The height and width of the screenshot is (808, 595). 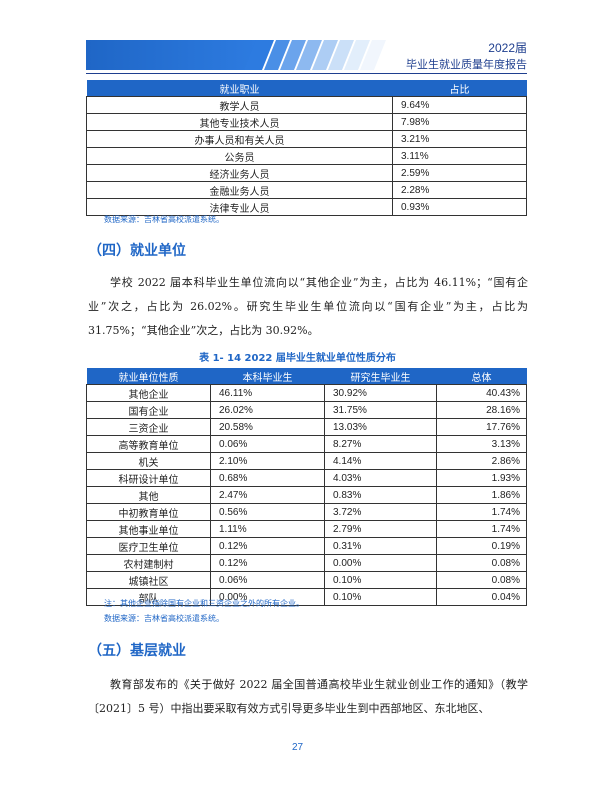 I want to click on table-cell: 7.98%, so click(x=459, y=122).